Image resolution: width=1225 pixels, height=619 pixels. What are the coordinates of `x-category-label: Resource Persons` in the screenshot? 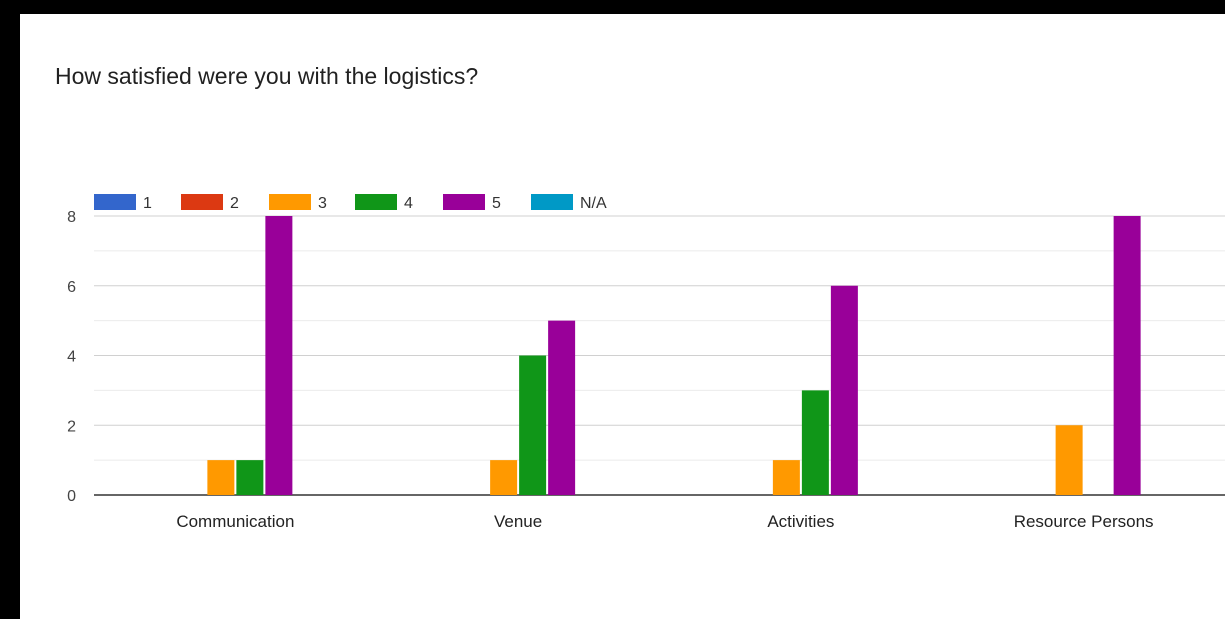 It's located at (1084, 521).